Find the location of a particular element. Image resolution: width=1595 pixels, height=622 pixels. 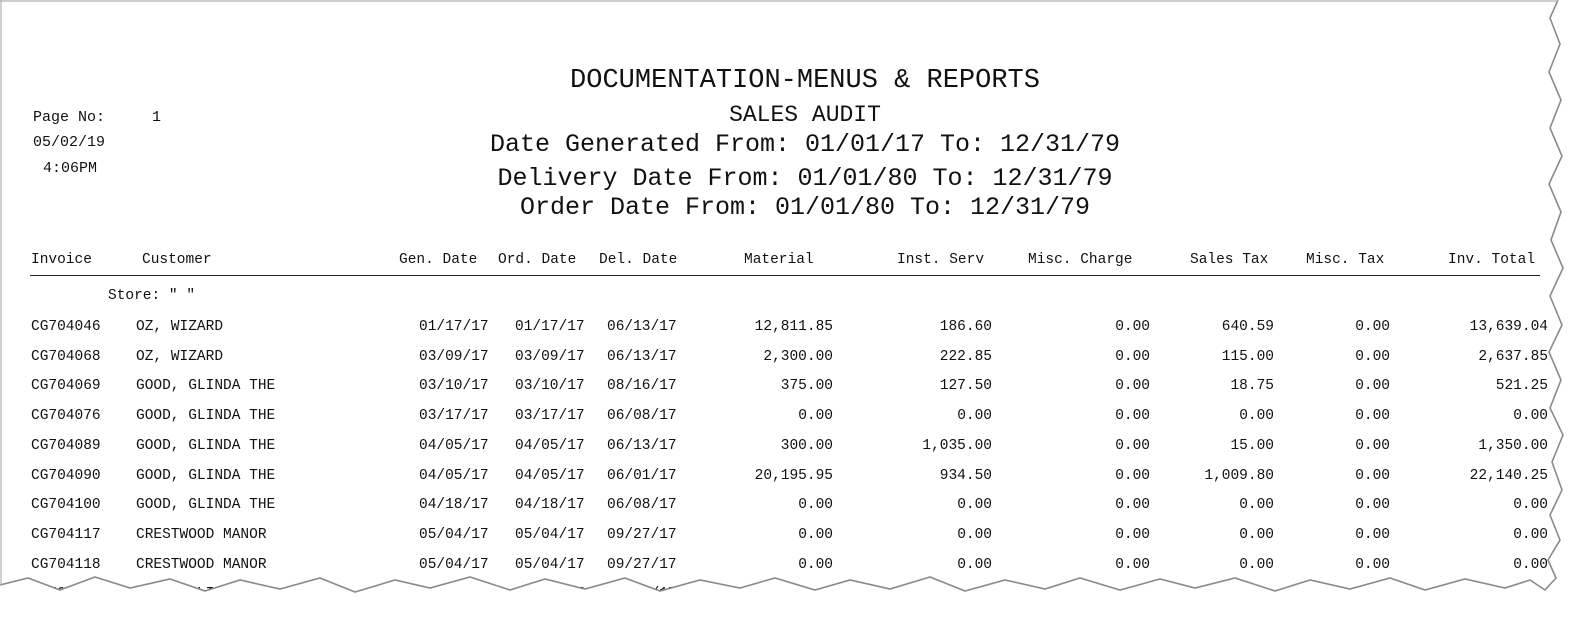

cell-ord-date: 05/09/17 is located at coordinates (550, 594).